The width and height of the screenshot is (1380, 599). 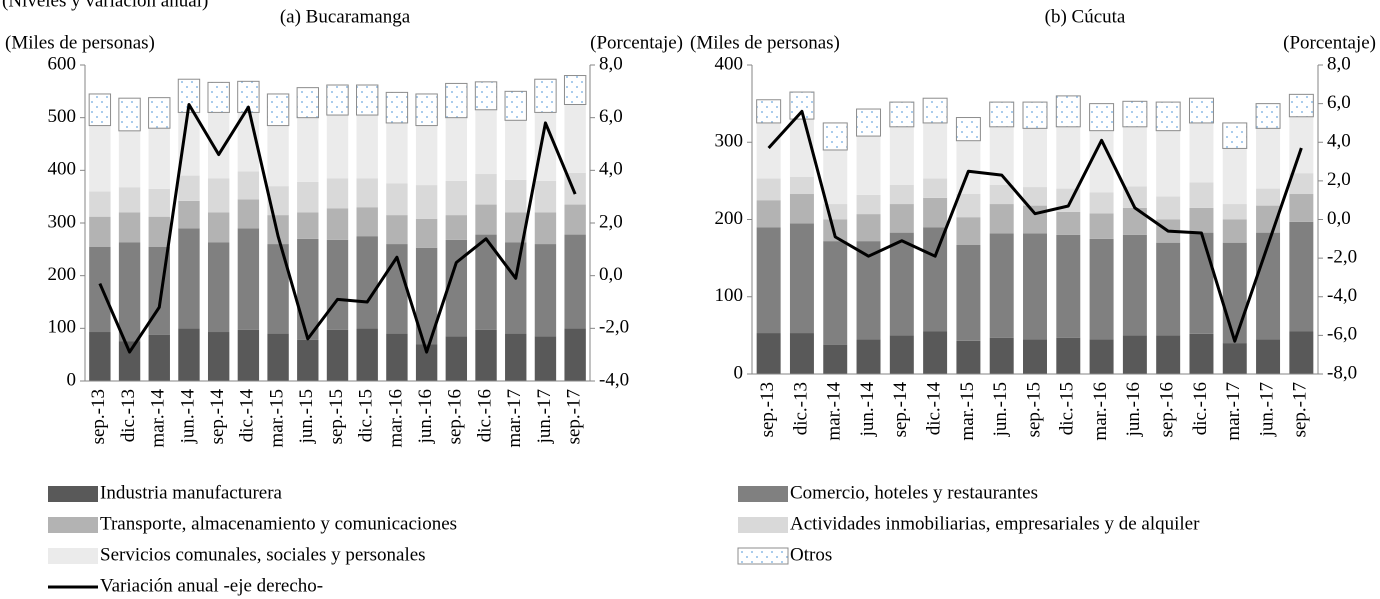 What do you see at coordinates (158, 418) in the screenshot?
I see `x-tick-label: mar.-14` at bounding box center [158, 418].